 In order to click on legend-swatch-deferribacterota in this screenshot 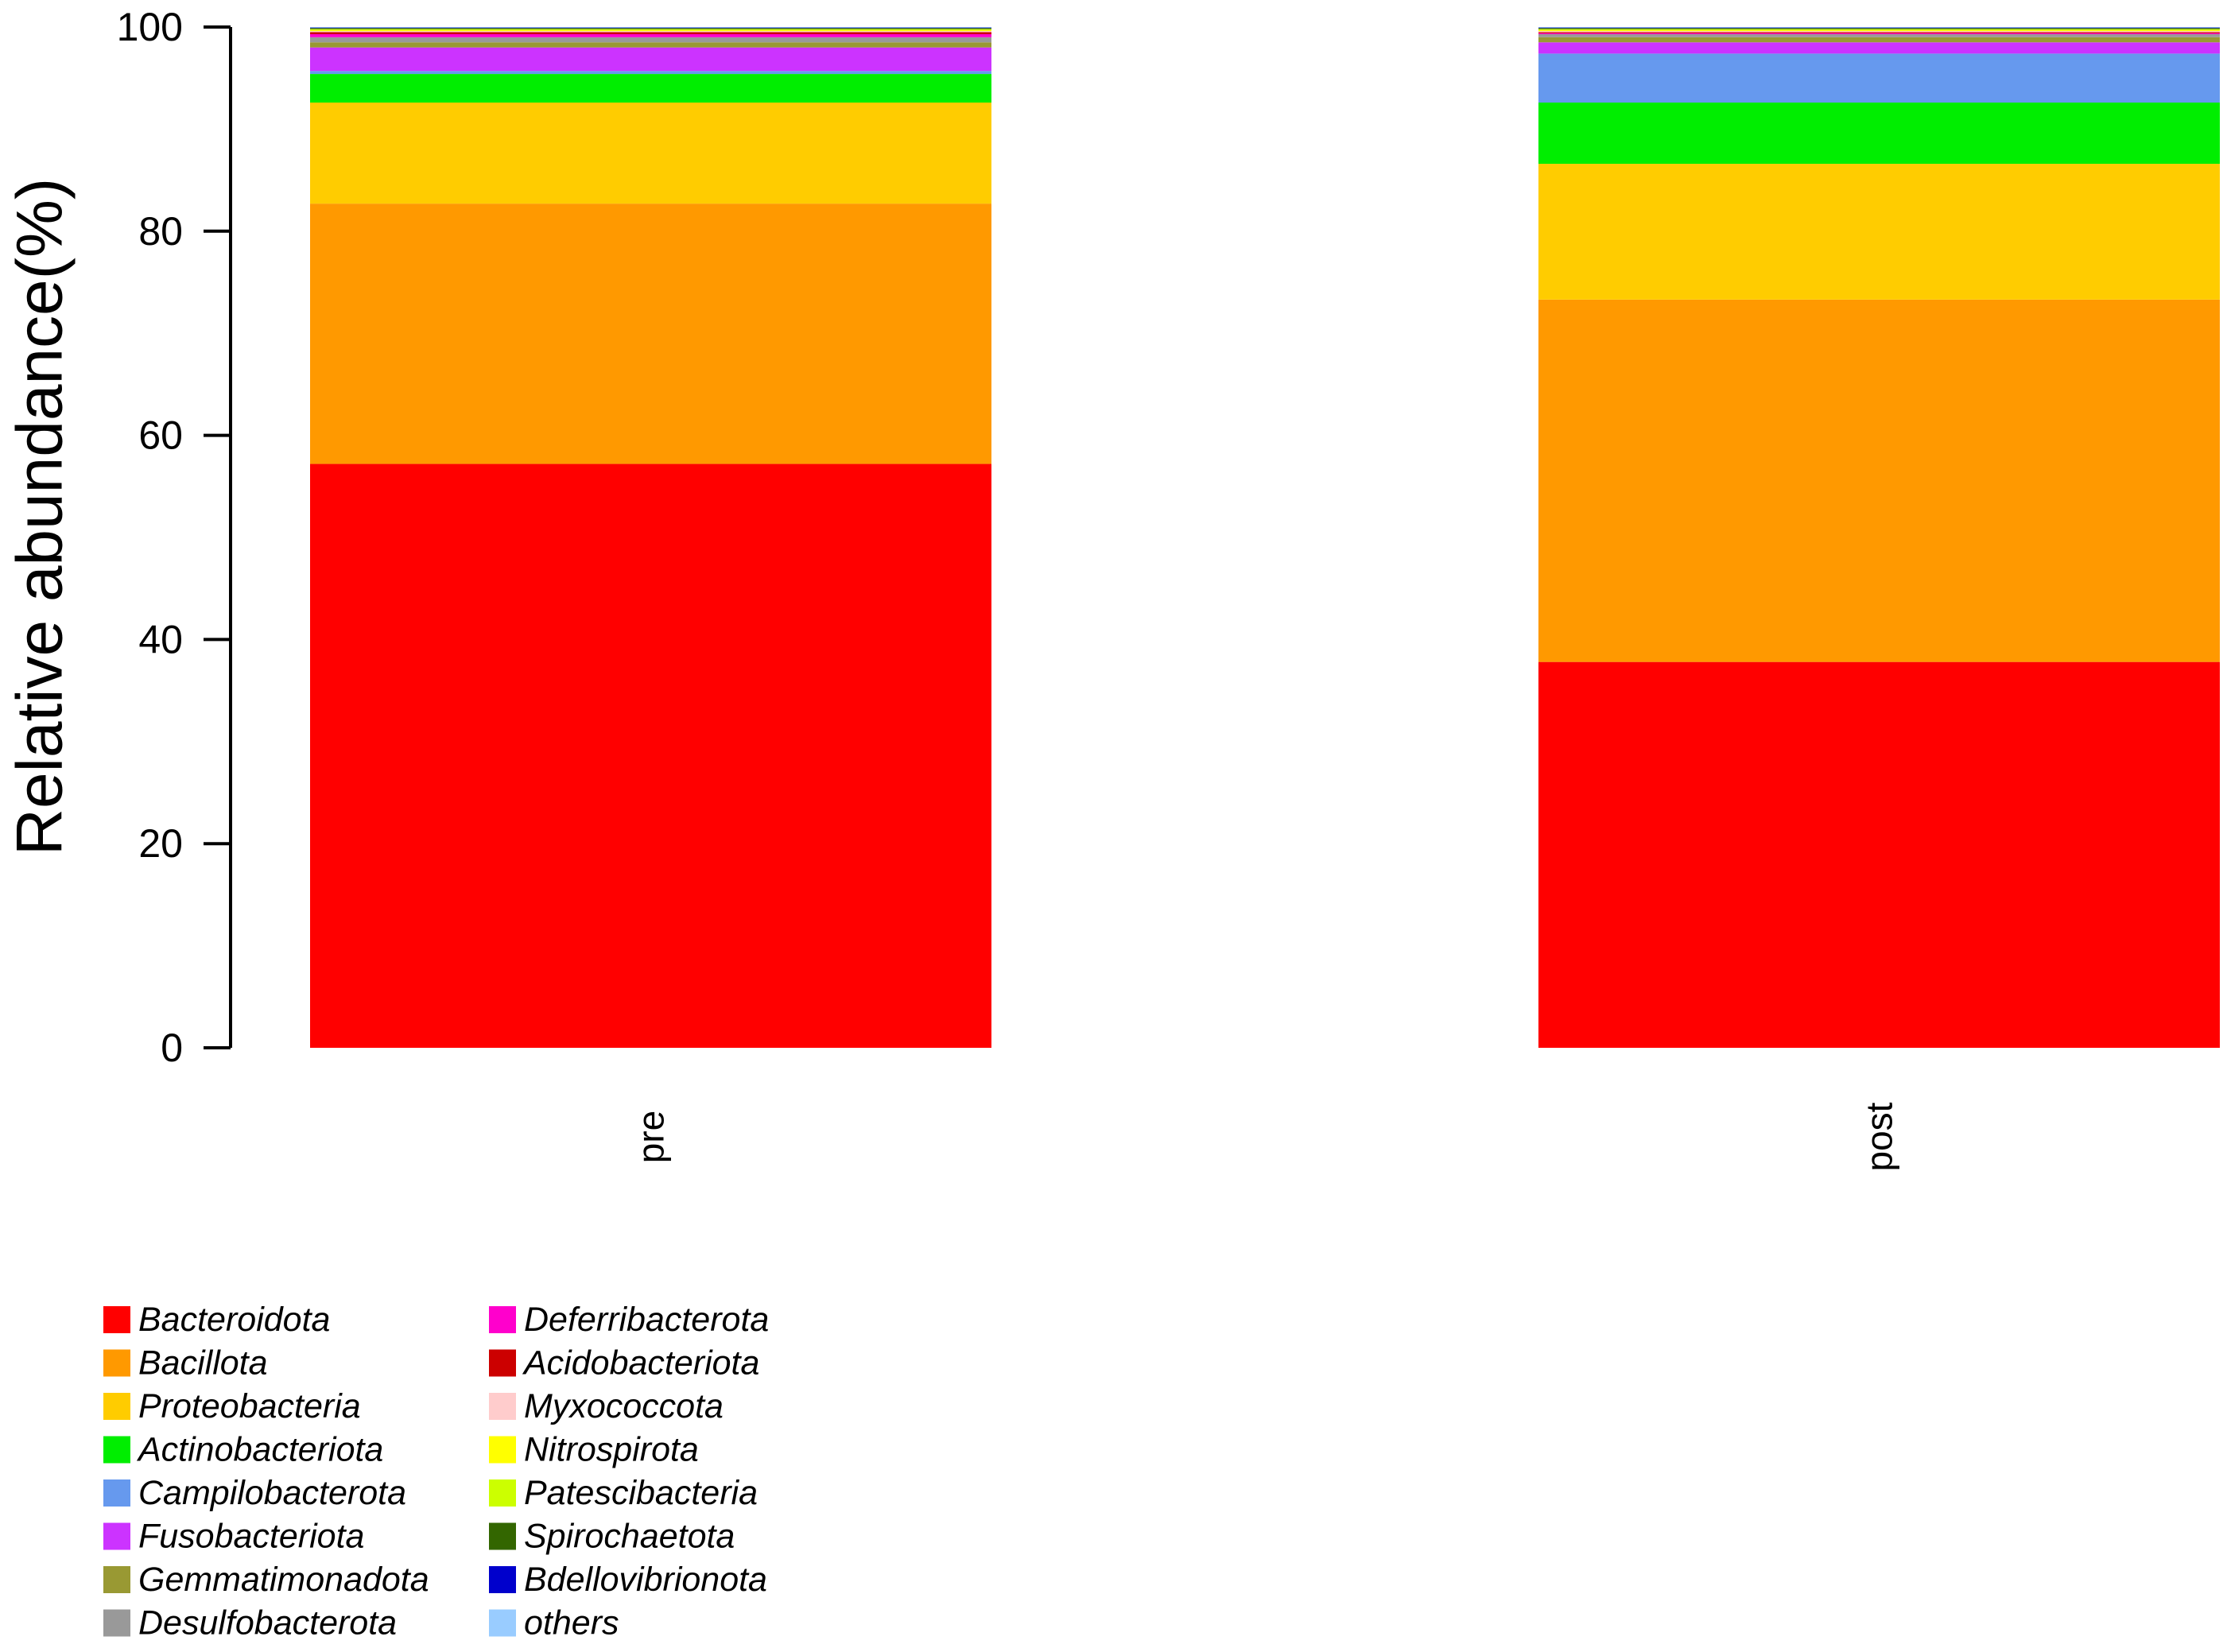, I will do `click(503, 1319)`.